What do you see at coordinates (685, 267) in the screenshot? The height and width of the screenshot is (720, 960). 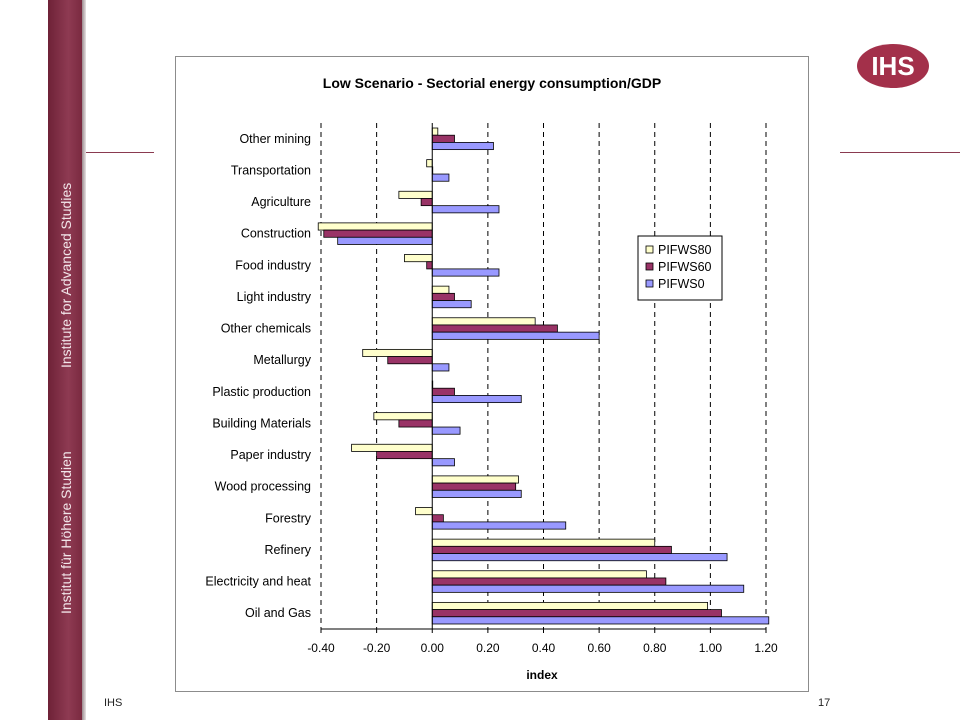 I see `legend-label-pifws60: PIFWS60` at bounding box center [685, 267].